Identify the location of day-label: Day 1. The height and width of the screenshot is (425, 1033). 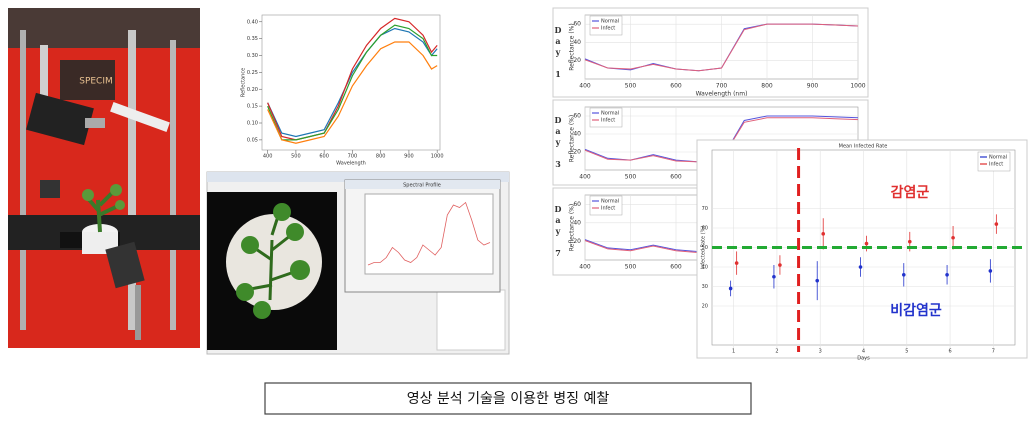
(558, 52).